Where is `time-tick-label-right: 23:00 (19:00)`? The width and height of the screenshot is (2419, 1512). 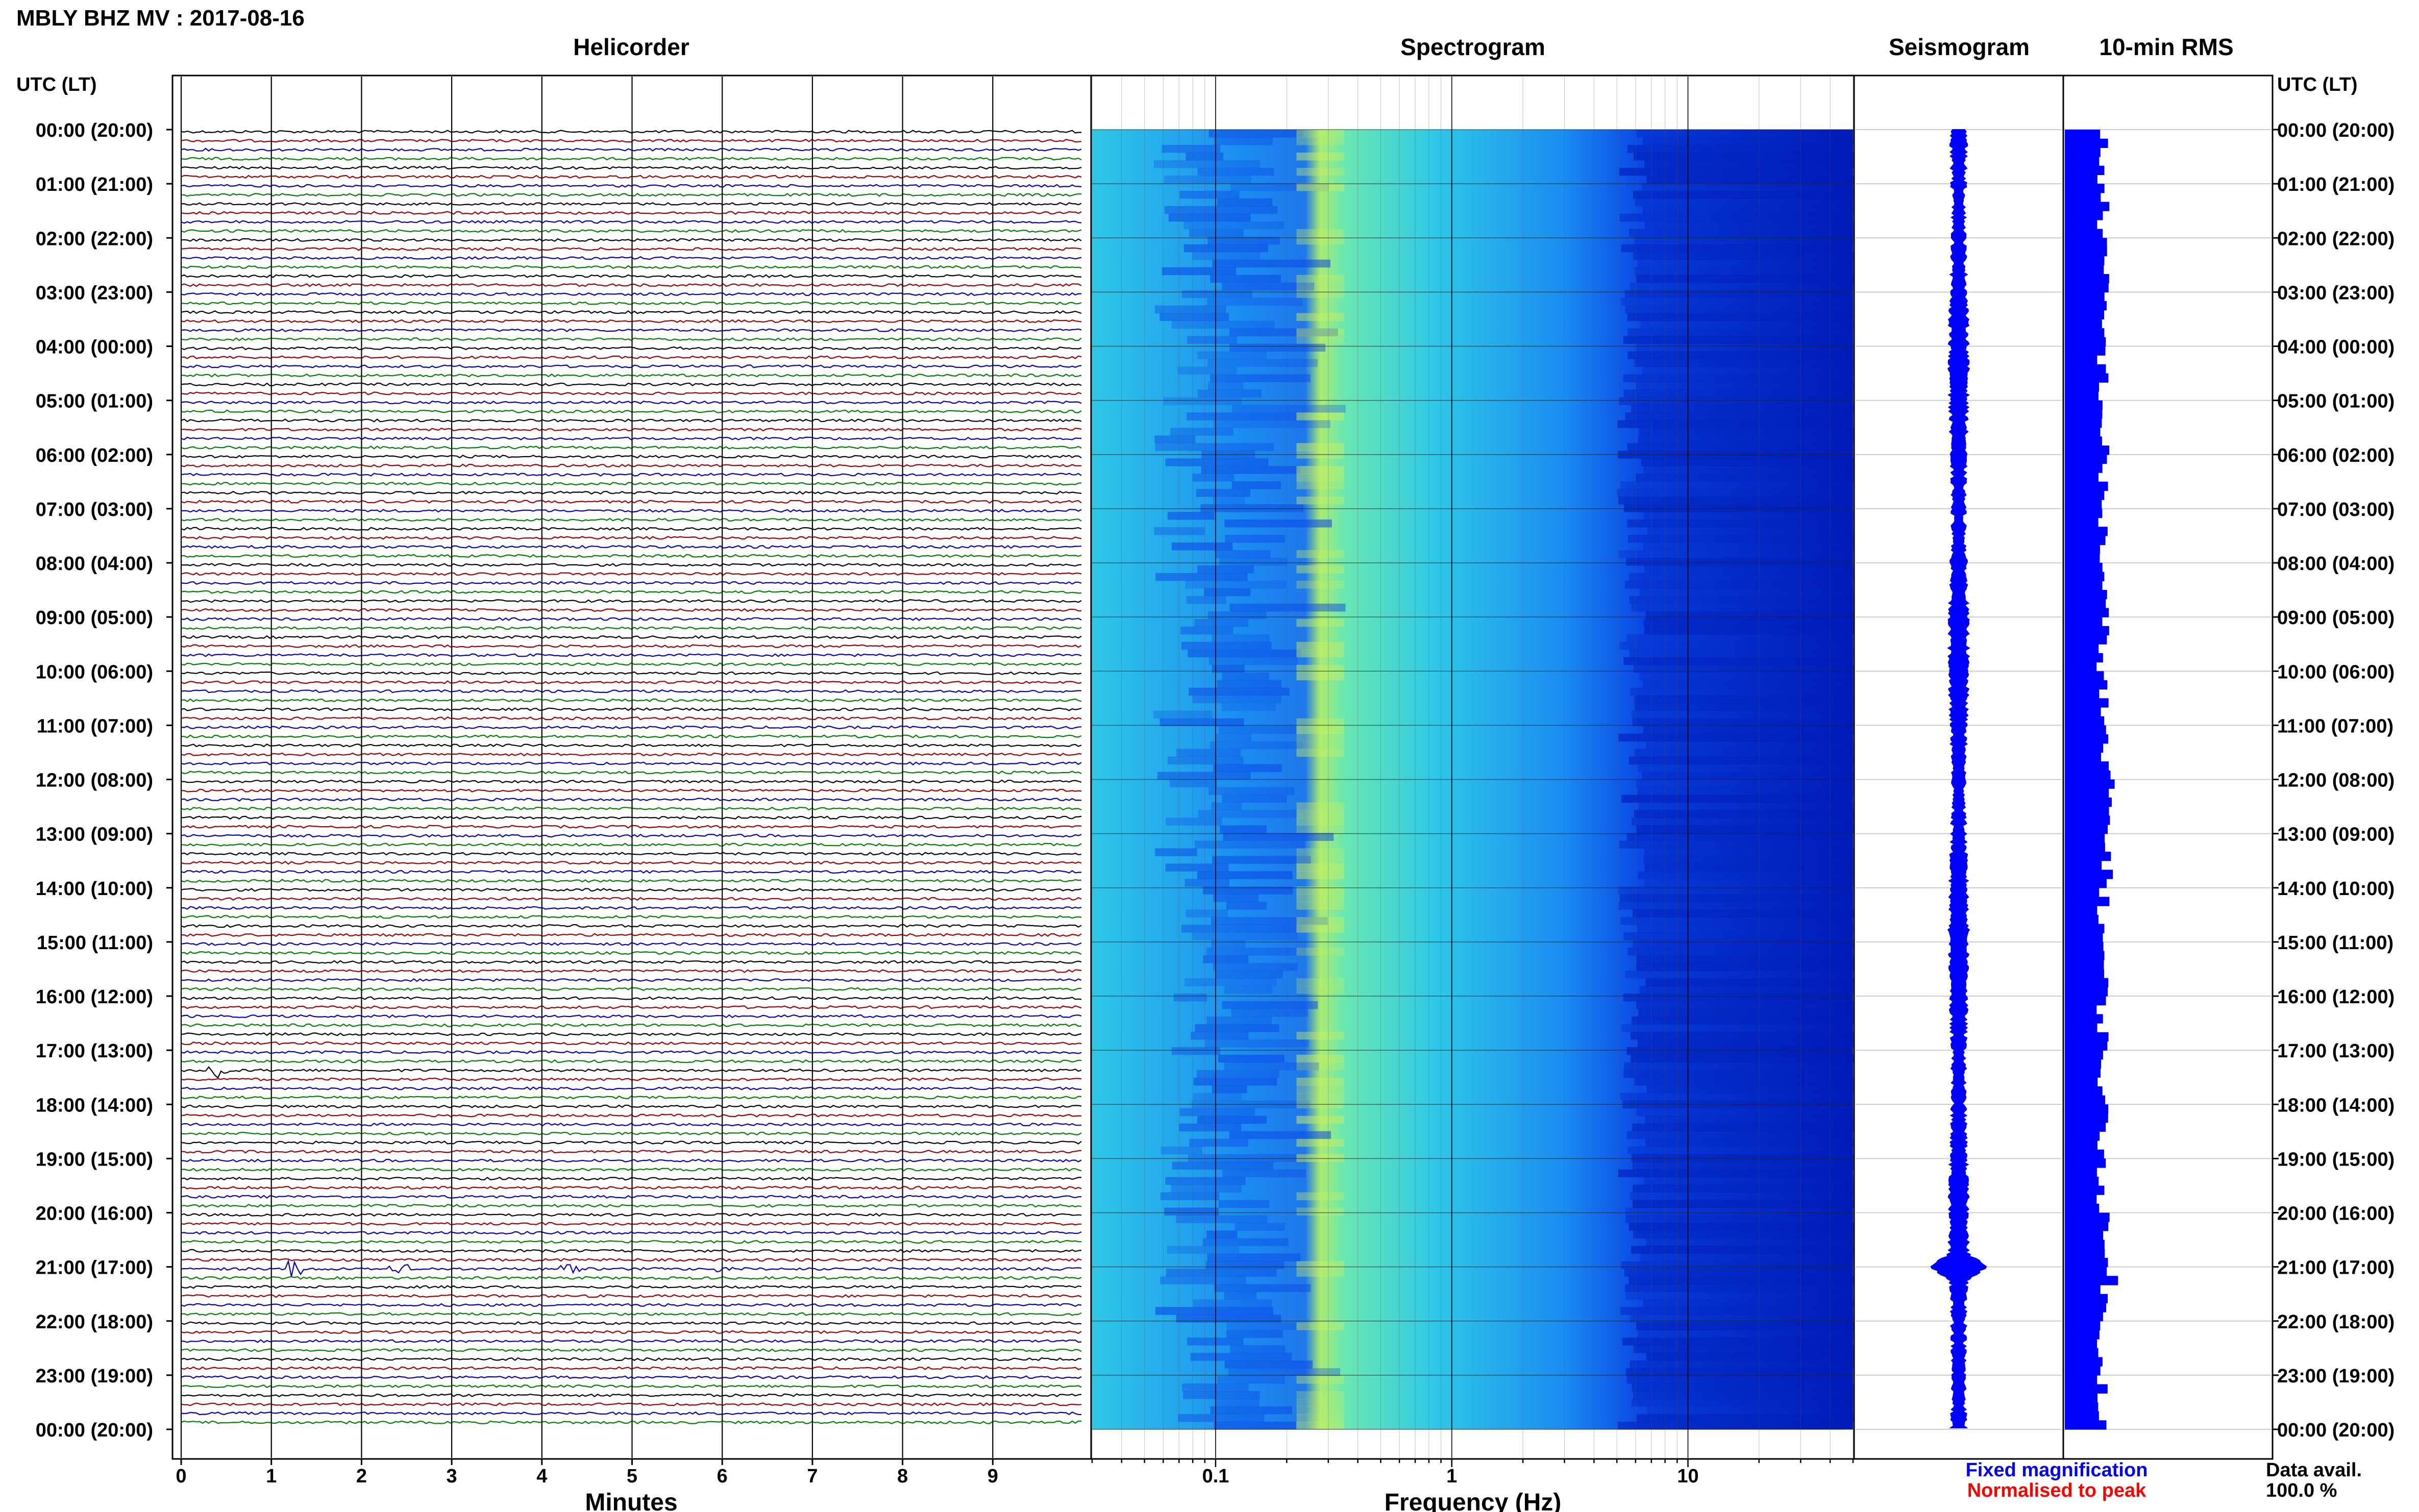
time-tick-label-right: 23:00 (19:00) is located at coordinates (2336, 1376).